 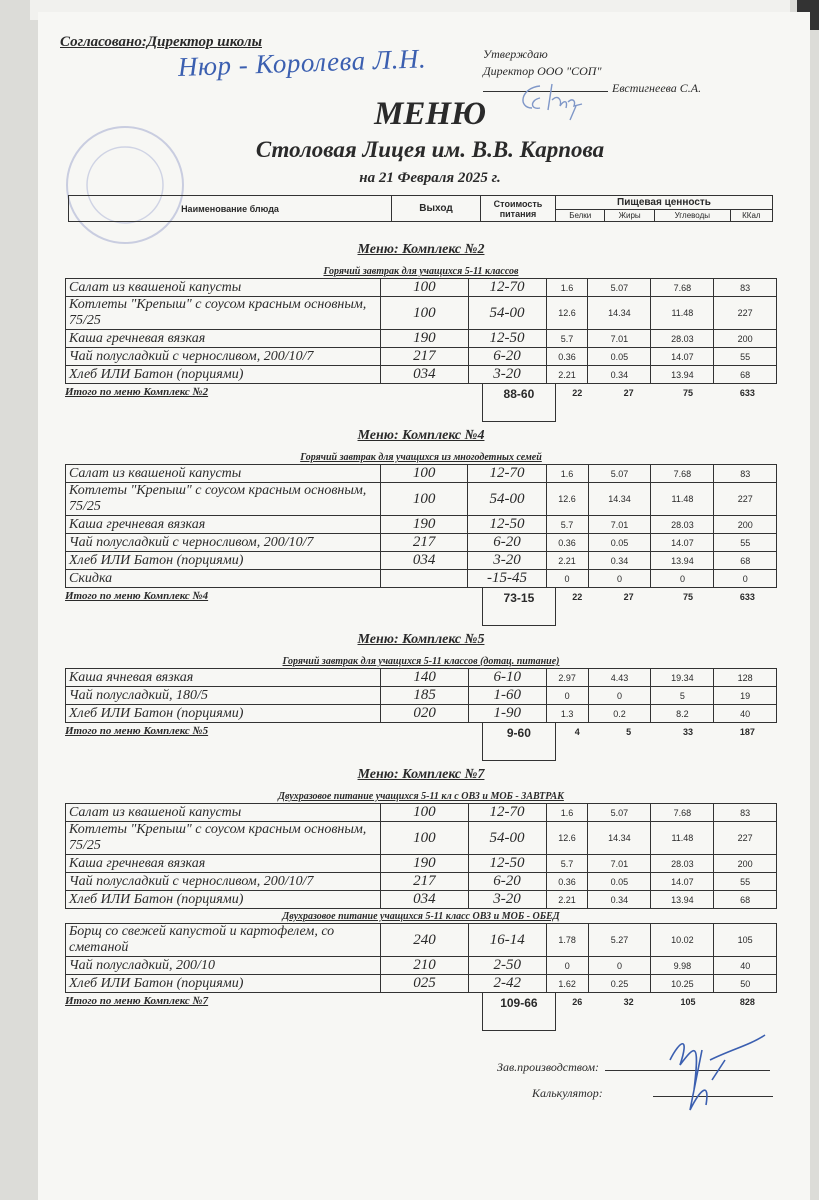 I want to click on dish-carbs: 19.34, so click(x=682, y=677).